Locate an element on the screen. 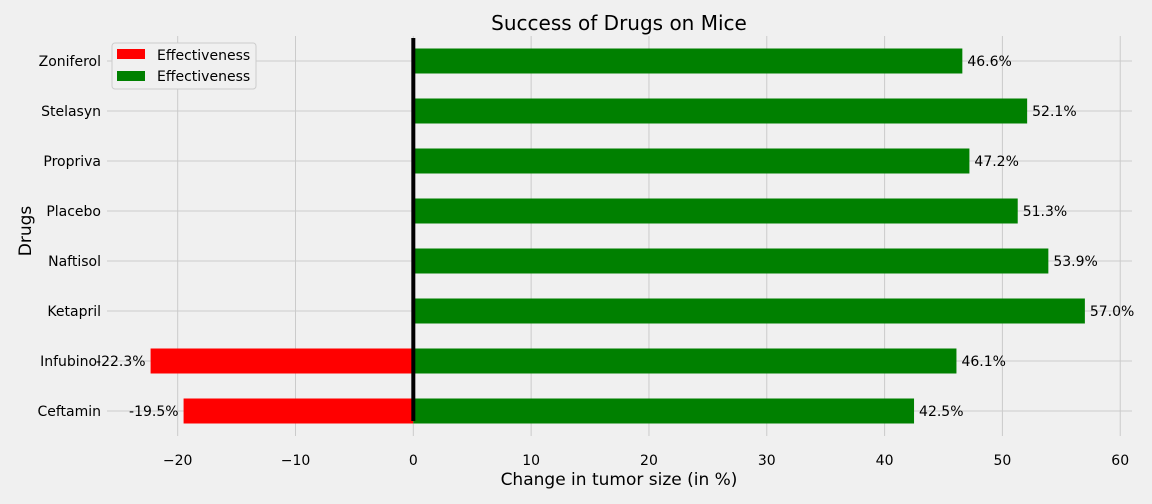  chart-title: Success of Drugs on Mice is located at coordinates (619, 23).